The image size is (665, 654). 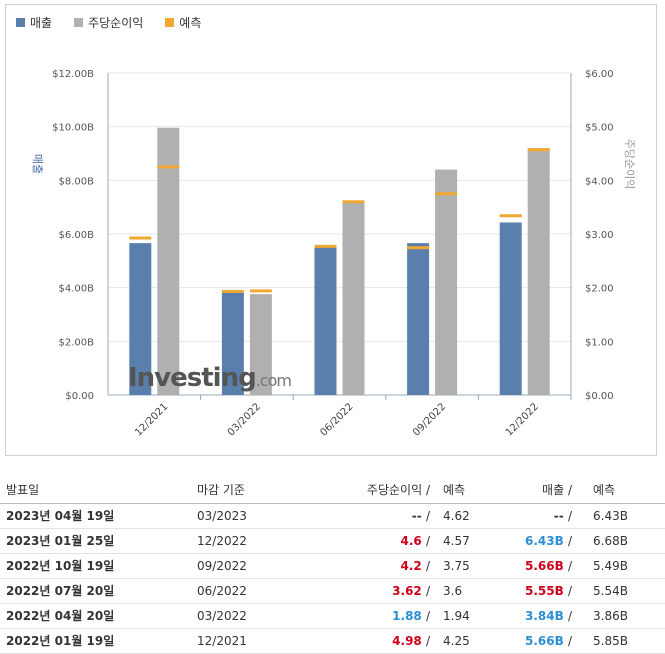 I want to click on row-eps: 3.62 /, so click(x=411, y=591).